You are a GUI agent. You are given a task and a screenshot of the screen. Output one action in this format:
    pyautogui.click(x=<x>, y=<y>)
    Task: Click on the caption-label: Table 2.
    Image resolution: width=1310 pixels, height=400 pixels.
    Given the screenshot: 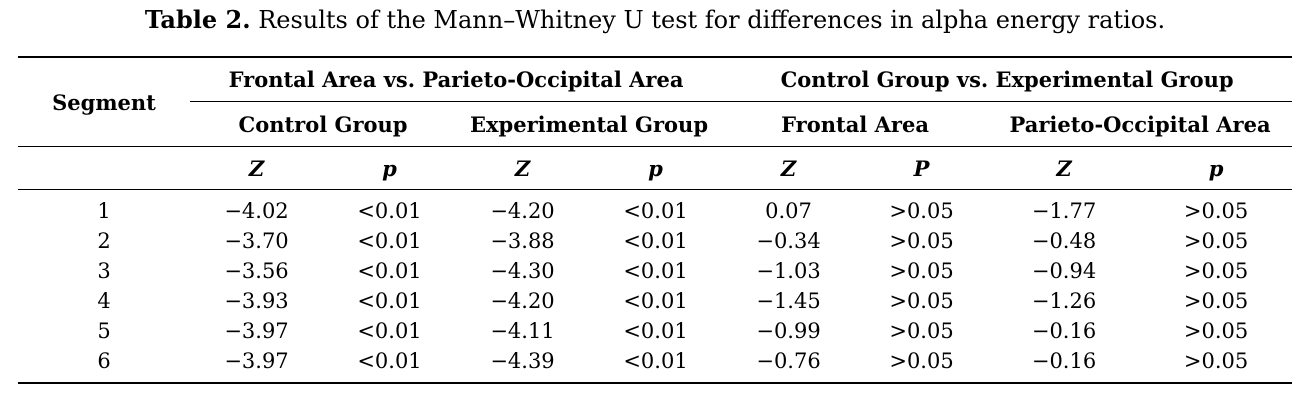 What is the action you would take?
    pyautogui.click(x=197, y=19)
    